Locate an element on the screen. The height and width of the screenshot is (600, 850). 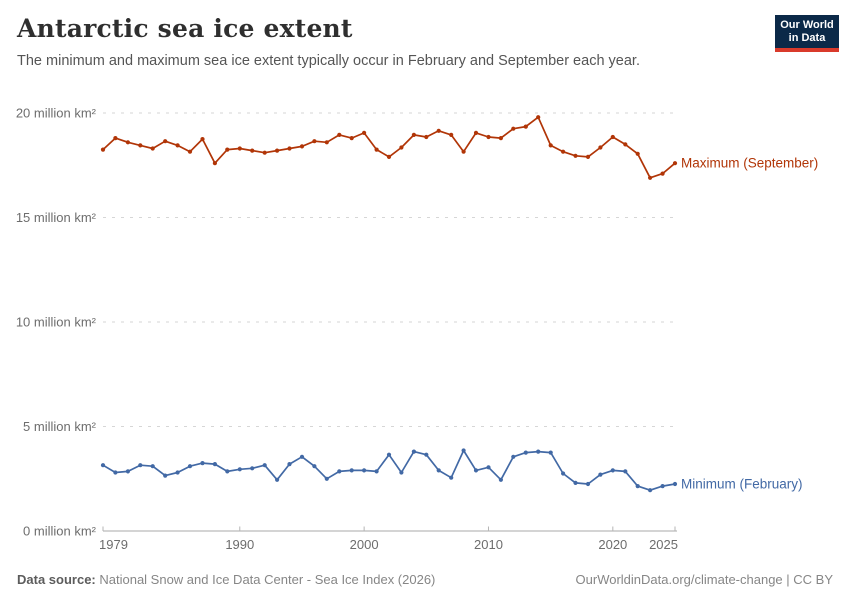
series-label: Minimum (February) is located at coordinates (742, 483).